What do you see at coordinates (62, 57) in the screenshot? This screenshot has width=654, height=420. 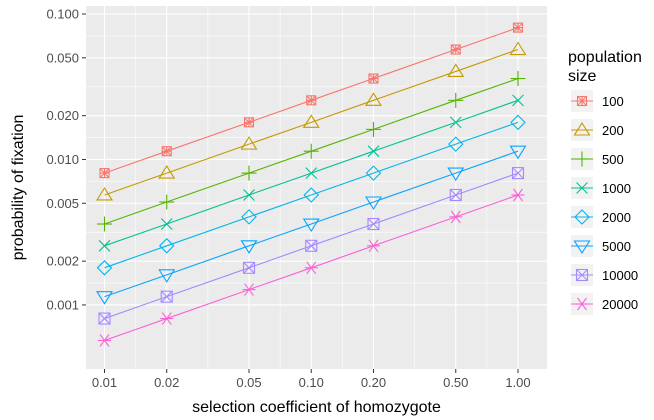 I see `y-tick-label: 0.050` at bounding box center [62, 57].